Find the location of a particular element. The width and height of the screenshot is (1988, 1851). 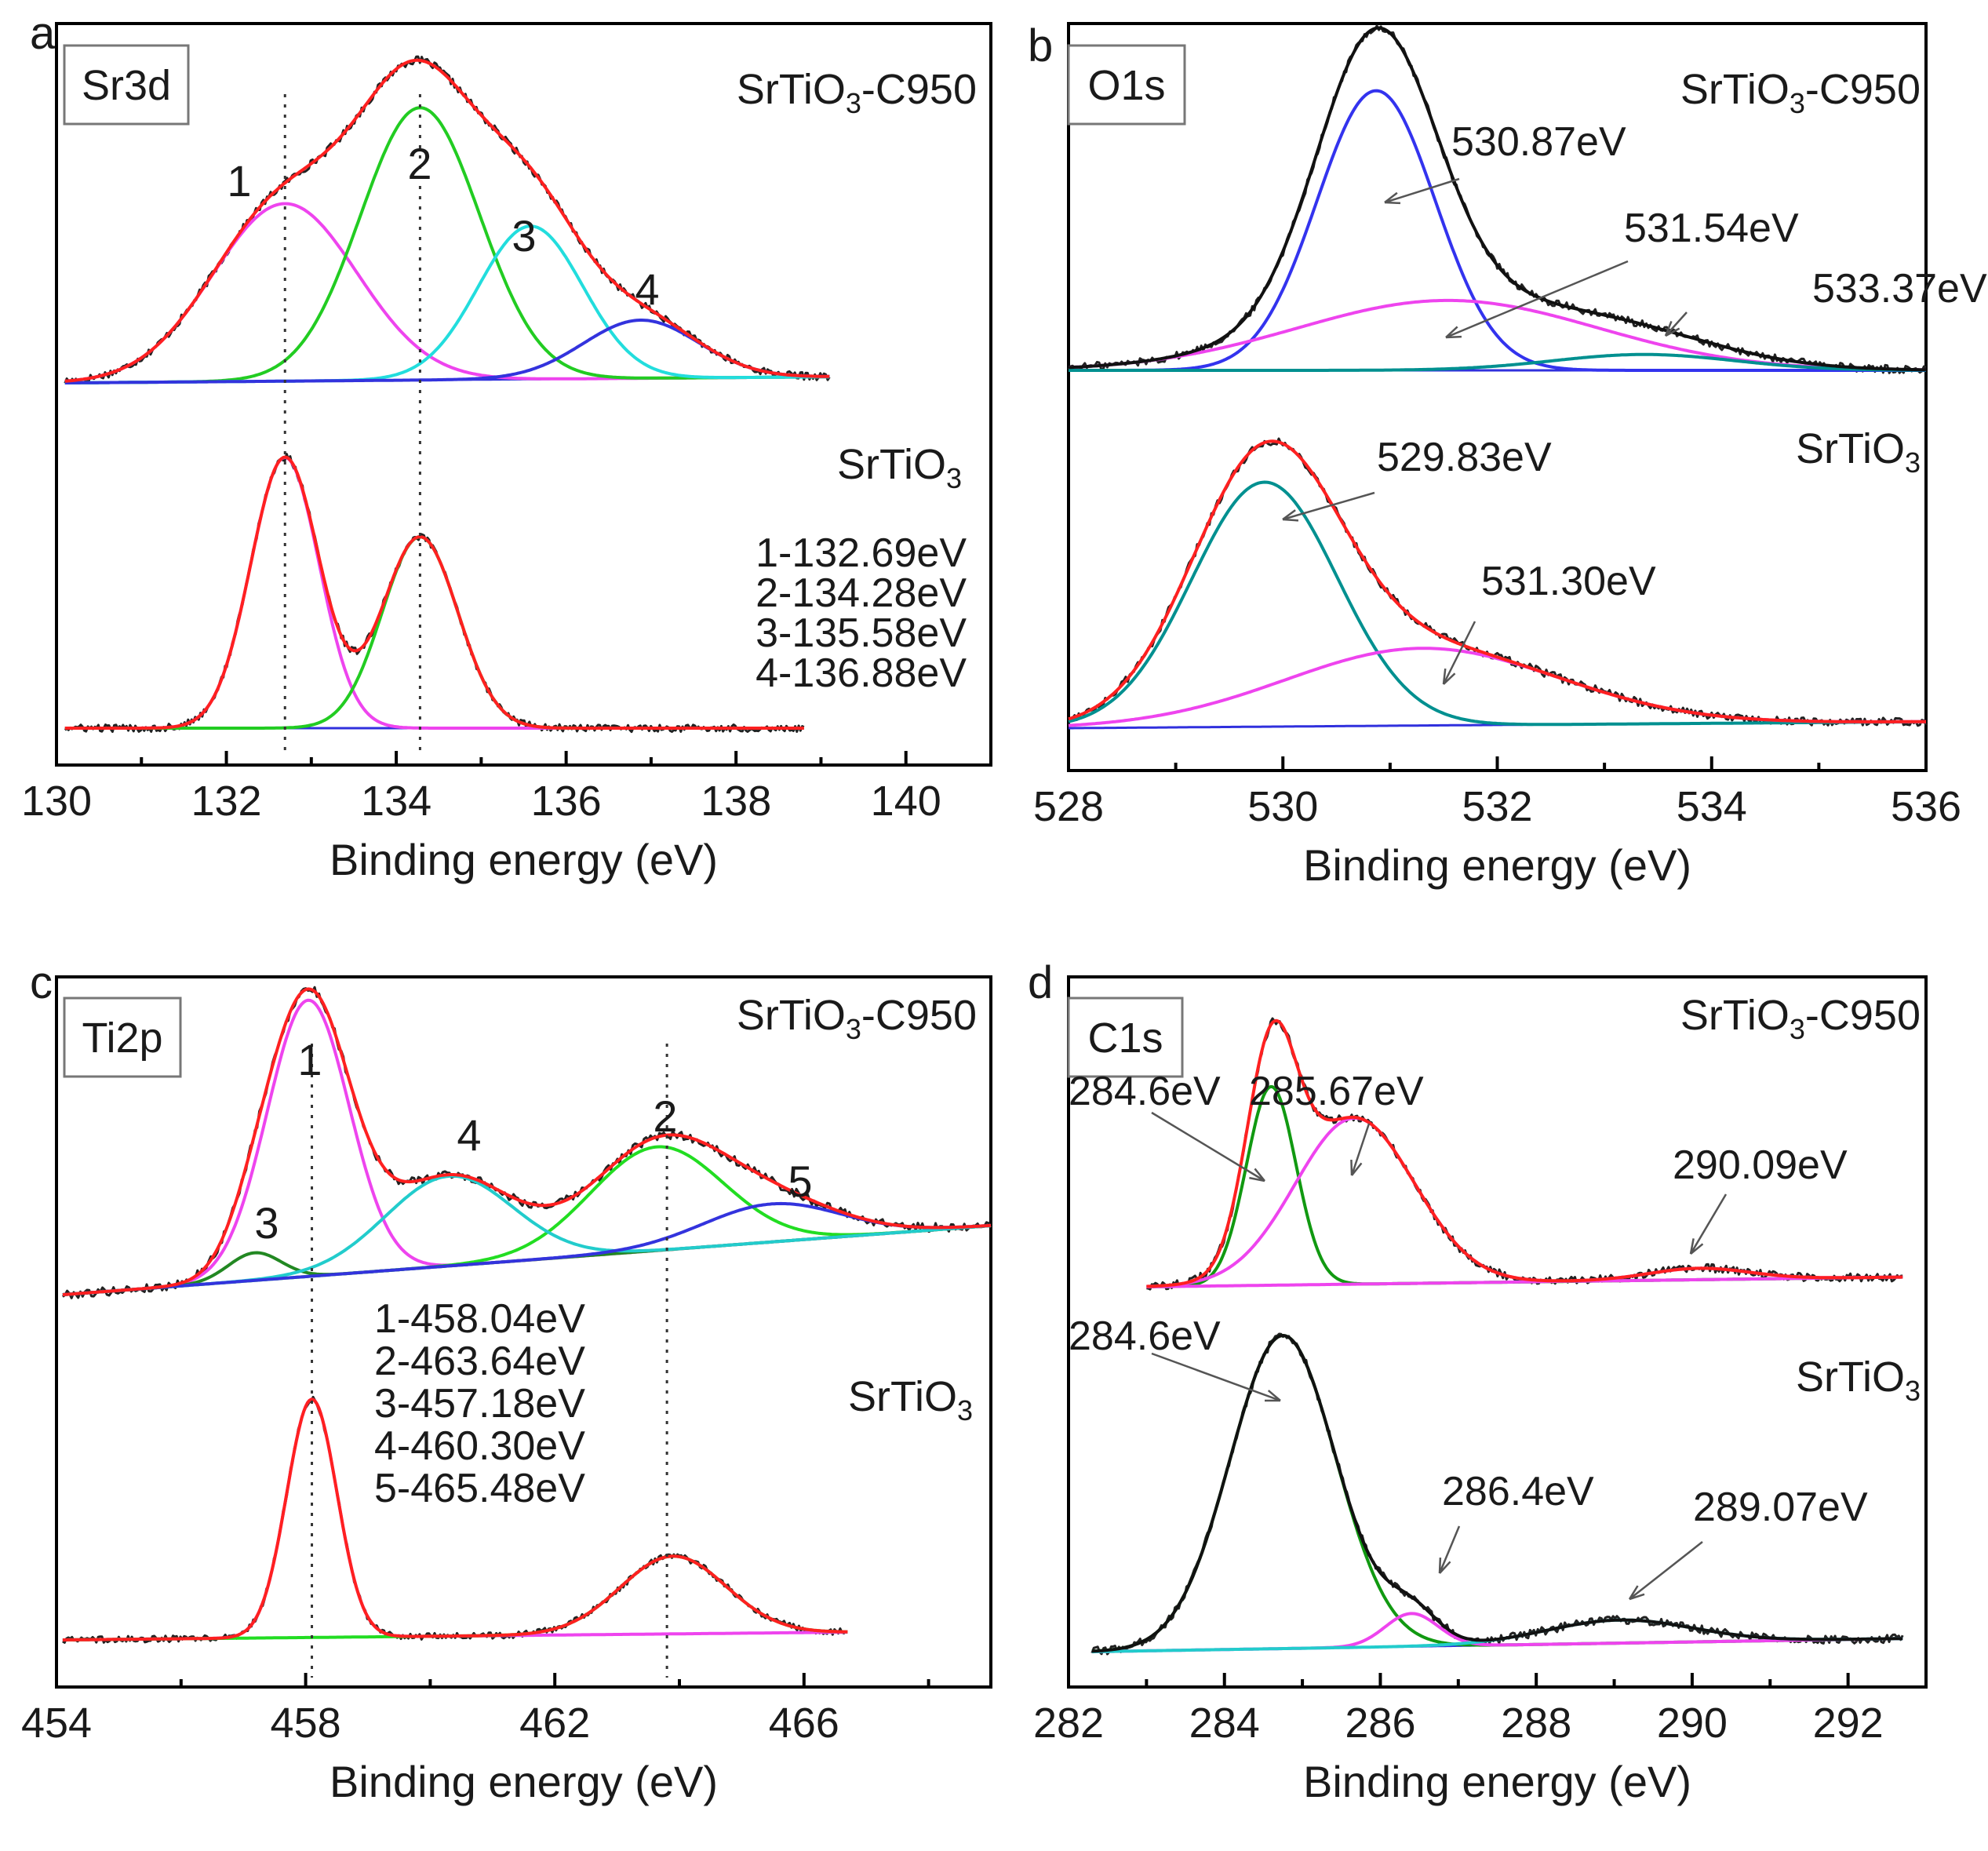

binding-energy-legend-item: 4-136.88eV is located at coordinates (861, 673).